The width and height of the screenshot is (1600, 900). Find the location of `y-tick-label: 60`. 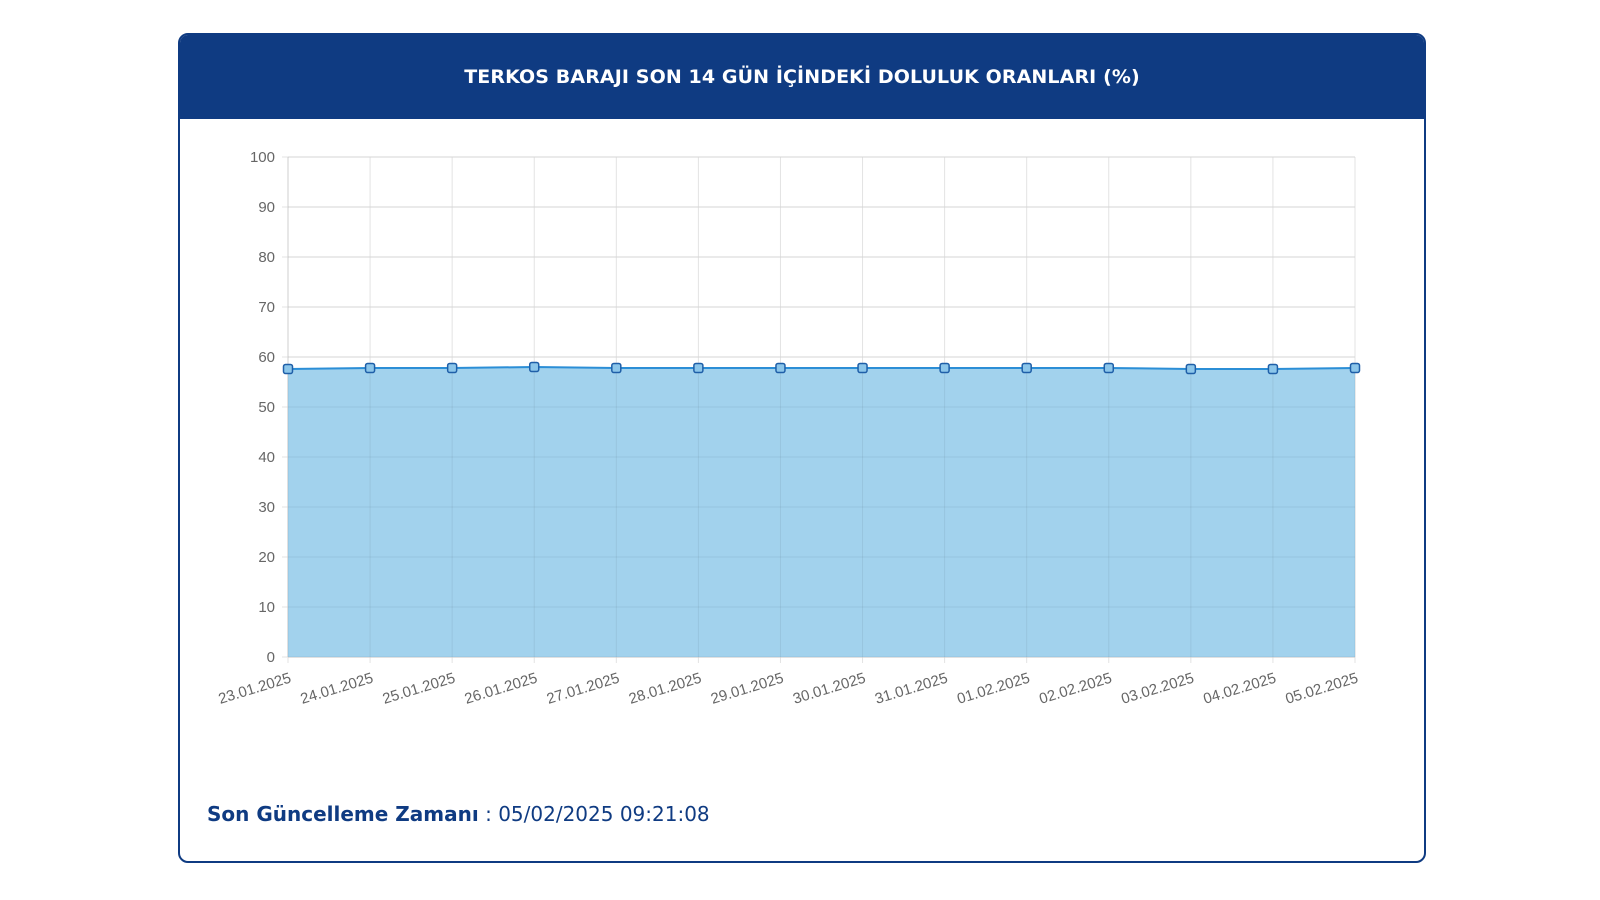

y-tick-label: 60 is located at coordinates (266, 357).